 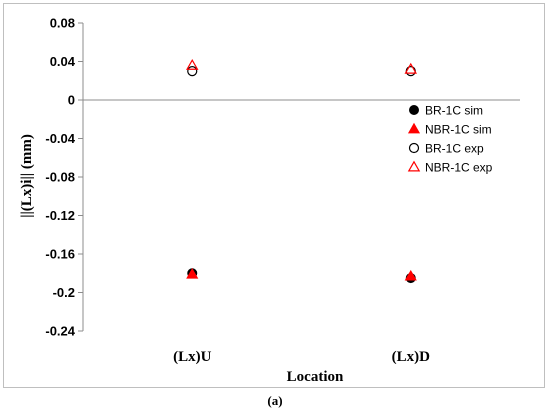 I want to click on y-tick-label: -0.24, so click(x=60, y=331).